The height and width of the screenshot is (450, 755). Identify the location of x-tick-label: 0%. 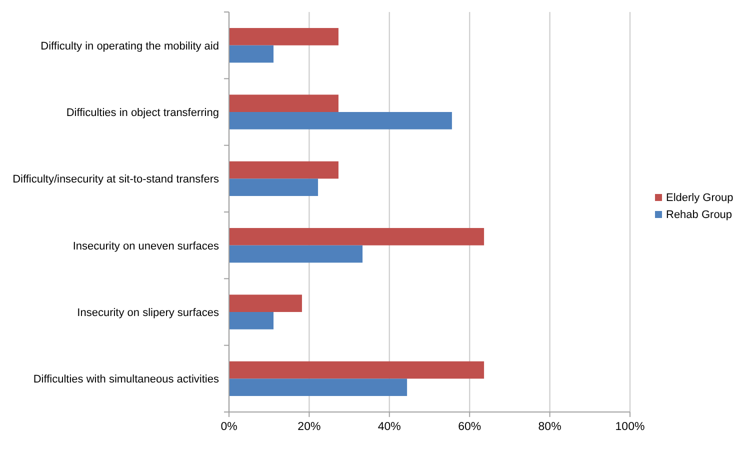
(229, 427).